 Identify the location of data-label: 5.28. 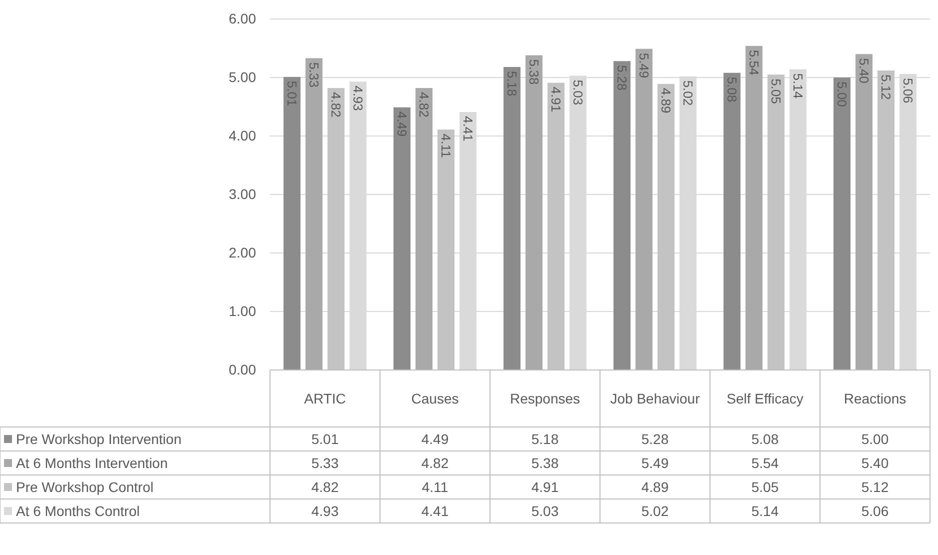
(655, 438).